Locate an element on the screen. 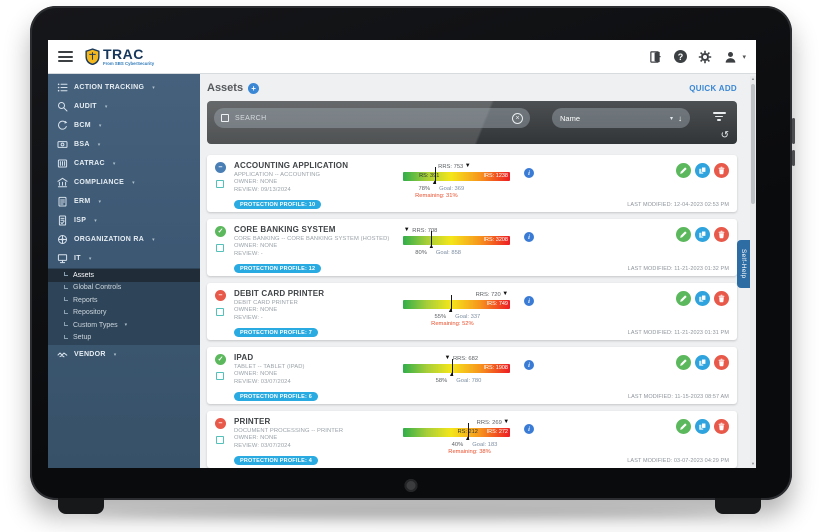  sidebar-item-setup: Setup ▾ is located at coordinates (124, 338).